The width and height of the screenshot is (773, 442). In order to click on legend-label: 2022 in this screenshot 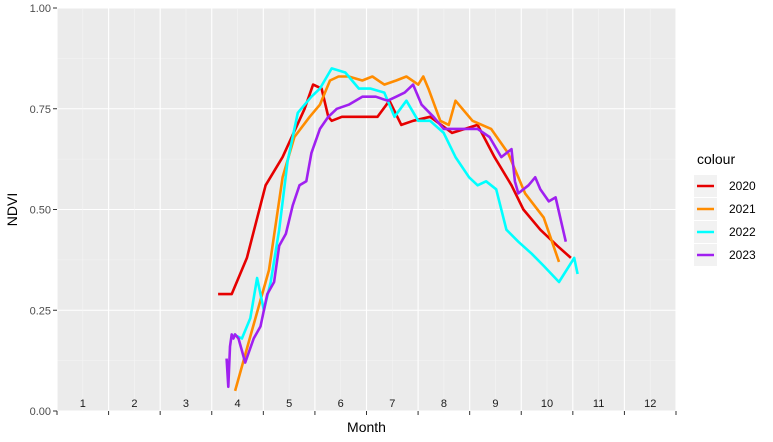, I will do `click(742, 232)`.